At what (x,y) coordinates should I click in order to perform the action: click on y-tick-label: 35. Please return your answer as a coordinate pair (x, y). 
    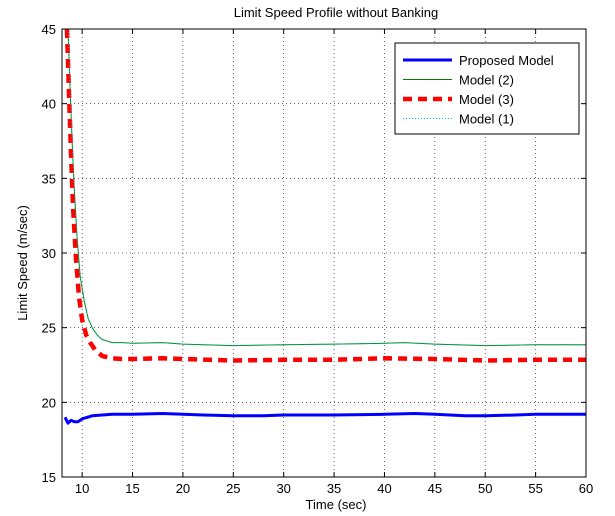
    Looking at the image, I should click on (49, 178).